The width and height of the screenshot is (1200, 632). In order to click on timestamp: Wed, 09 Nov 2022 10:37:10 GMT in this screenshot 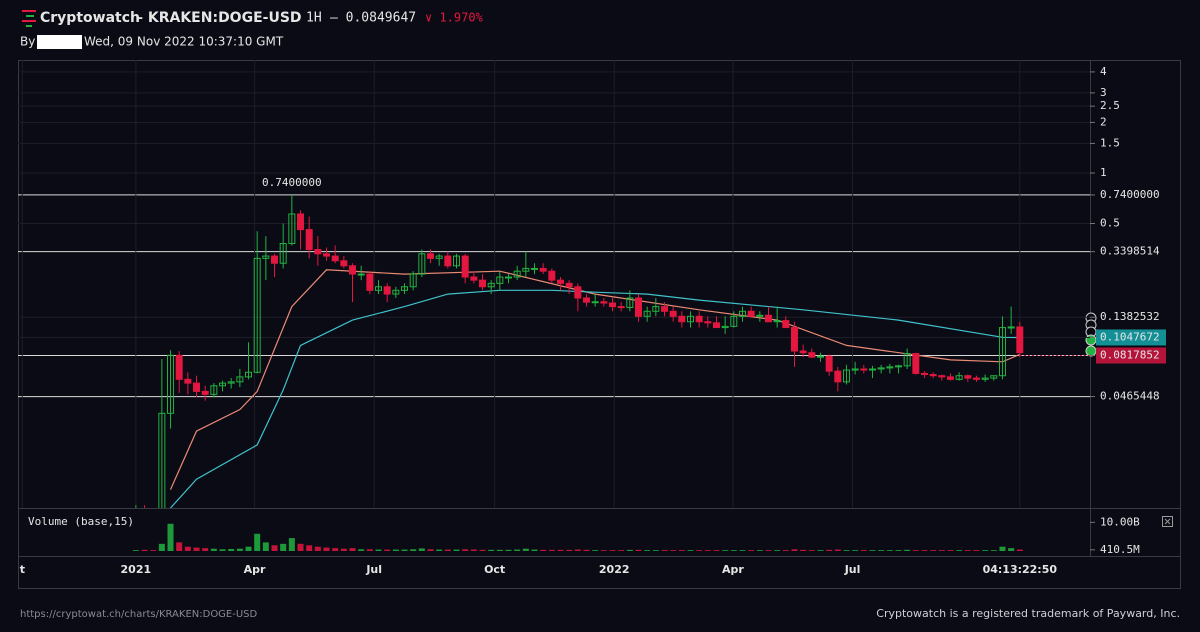, I will do `click(184, 42)`.